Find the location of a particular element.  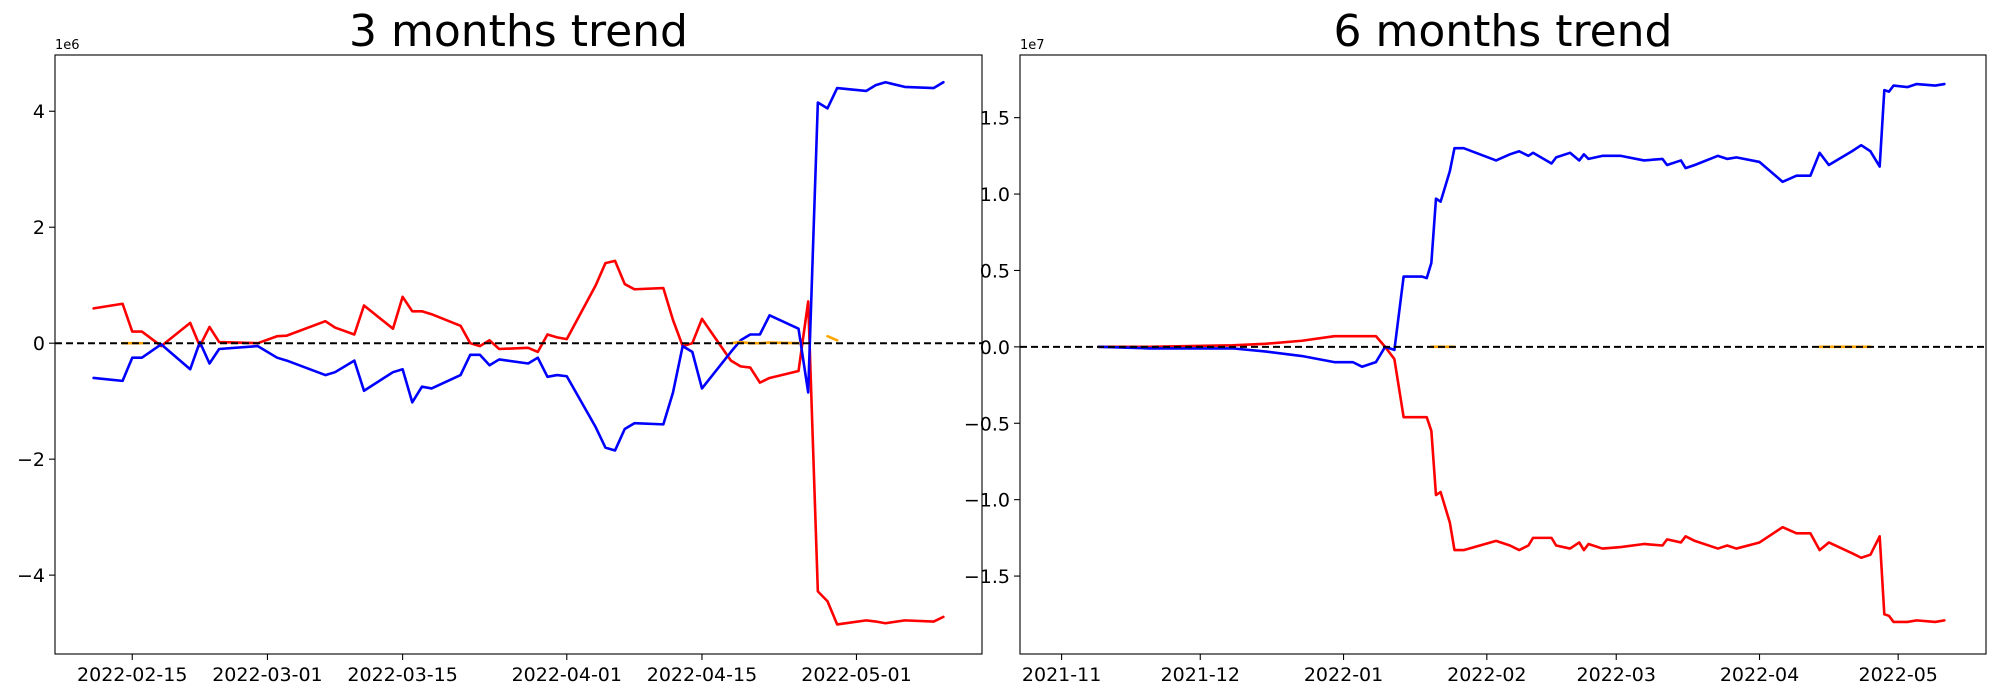

y-tick-label: 1.5 is located at coordinates (995, 119).